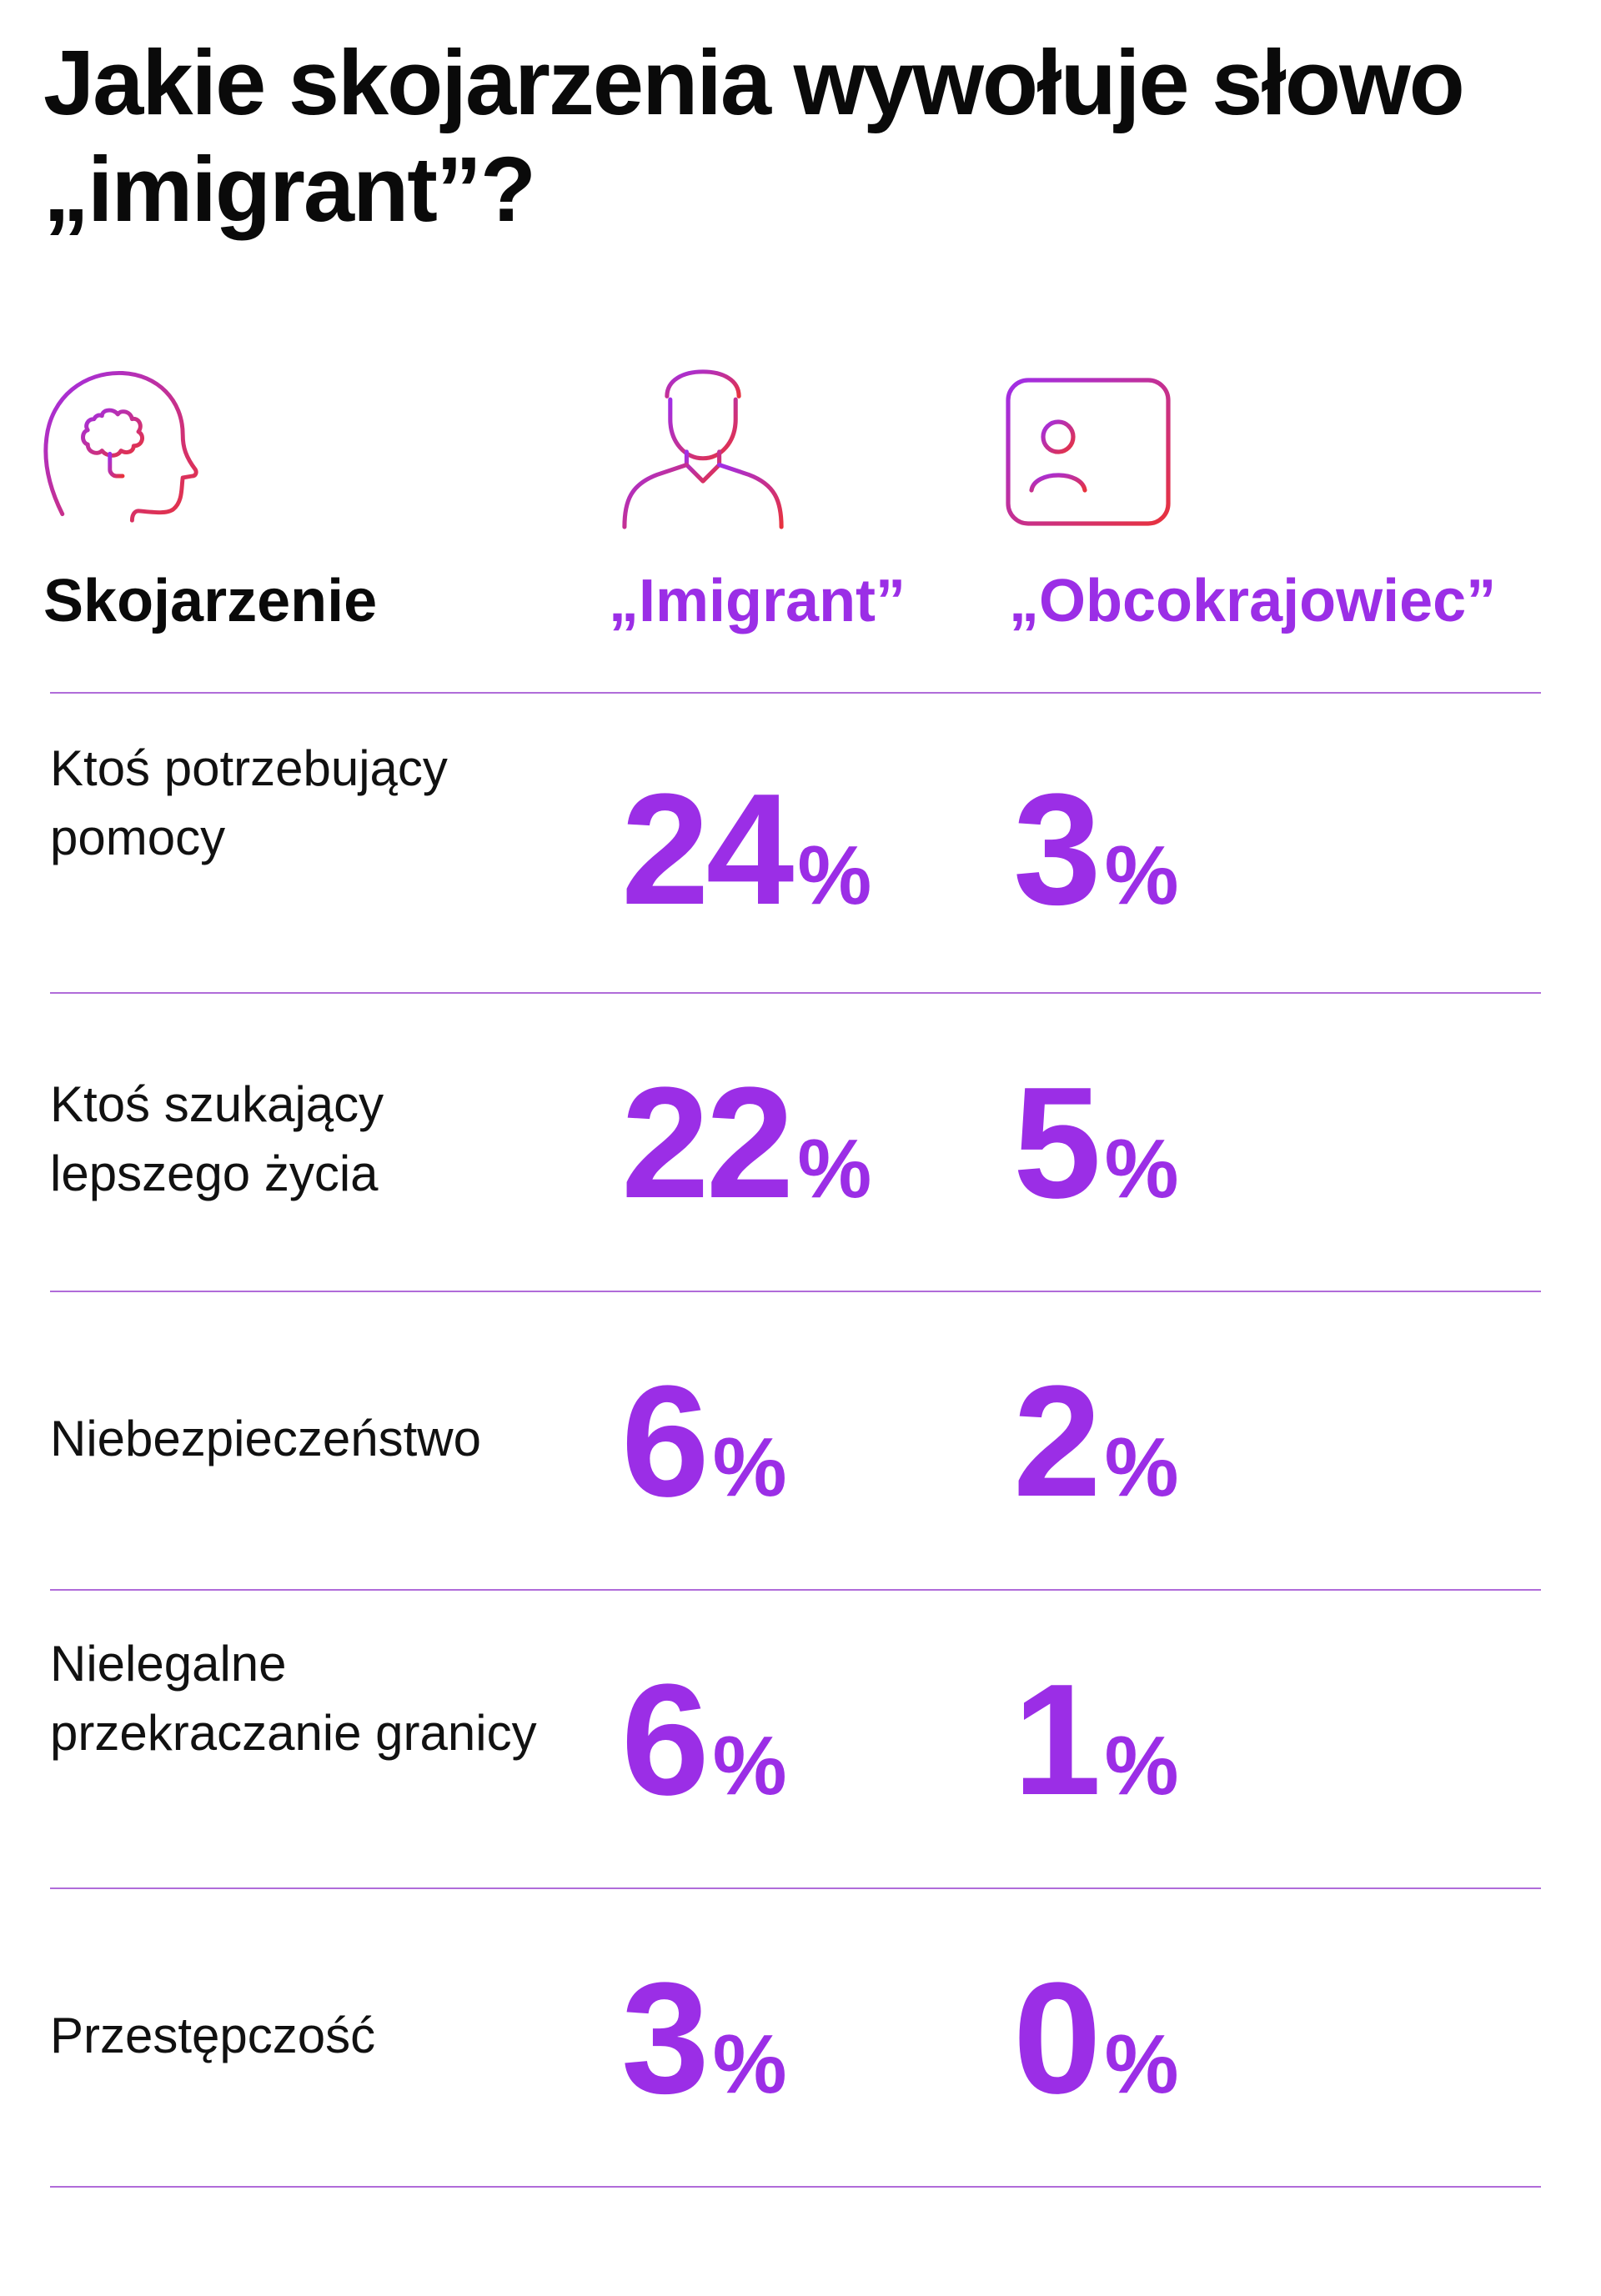 Image resolution: width=1601 pixels, height=2296 pixels. I want to click on id-card-icon, so click(1088, 452).